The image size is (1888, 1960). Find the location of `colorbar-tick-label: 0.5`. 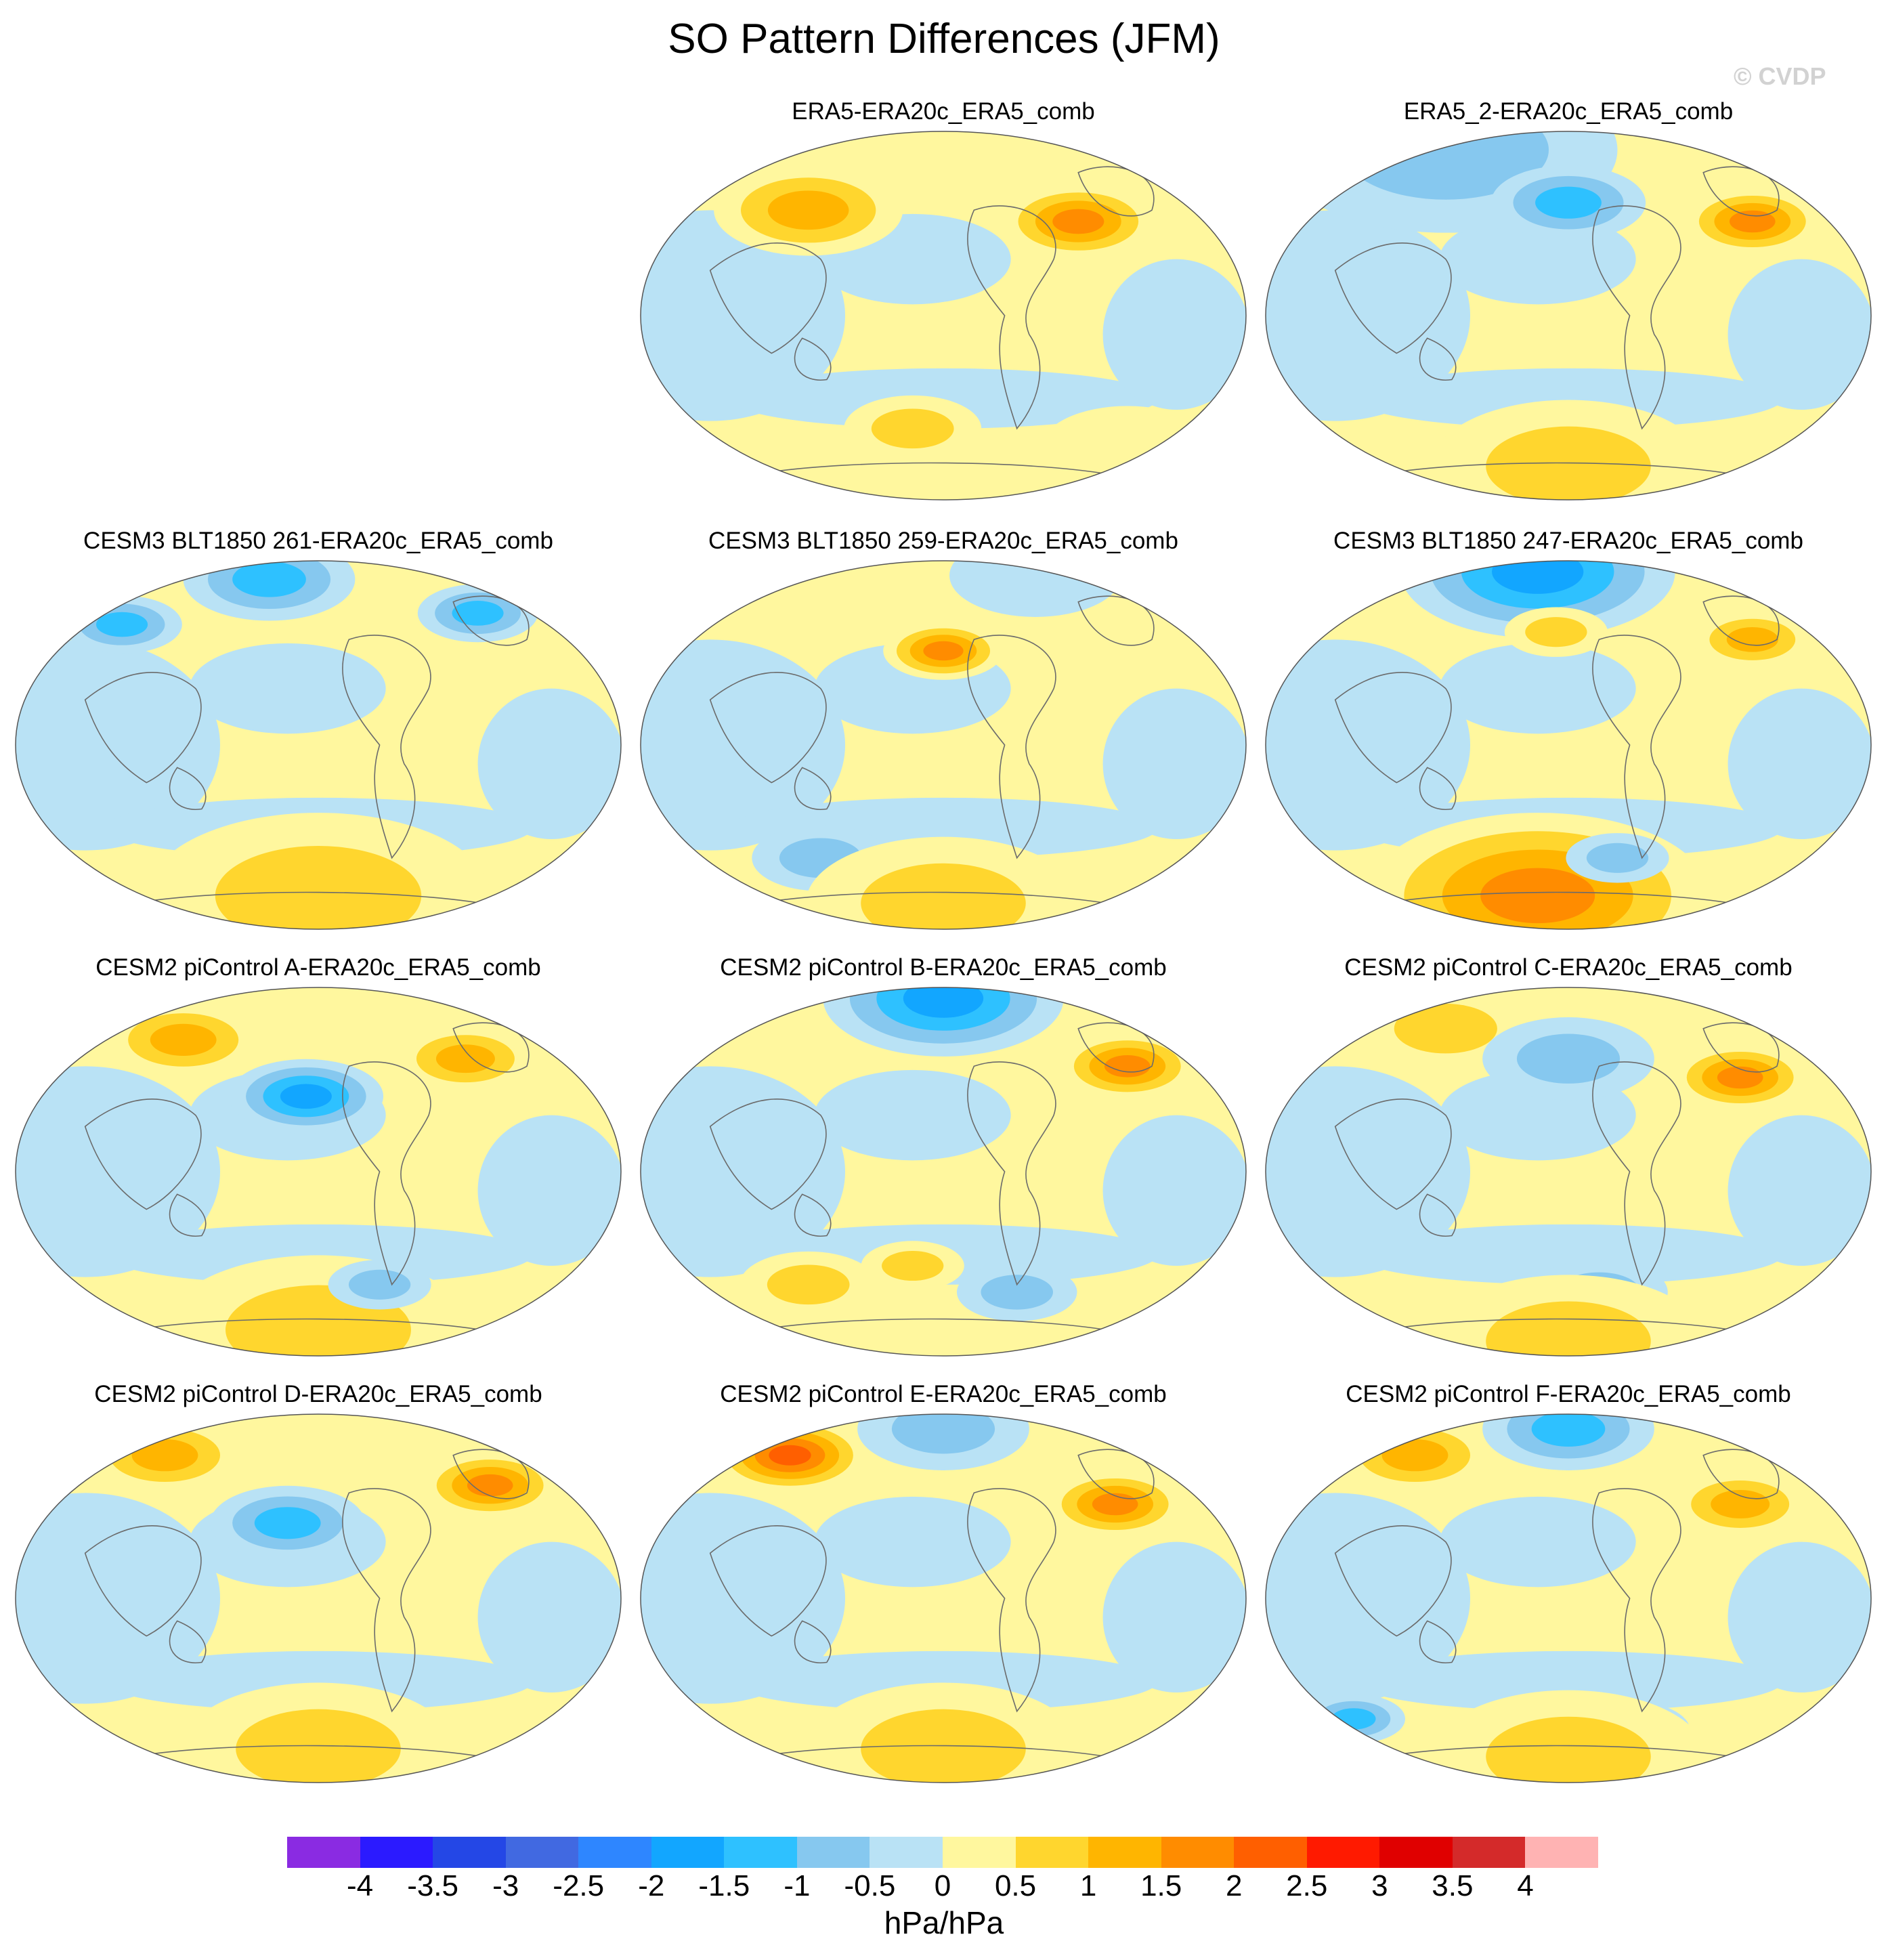

colorbar-tick-label: 0.5 is located at coordinates (1015, 1885).